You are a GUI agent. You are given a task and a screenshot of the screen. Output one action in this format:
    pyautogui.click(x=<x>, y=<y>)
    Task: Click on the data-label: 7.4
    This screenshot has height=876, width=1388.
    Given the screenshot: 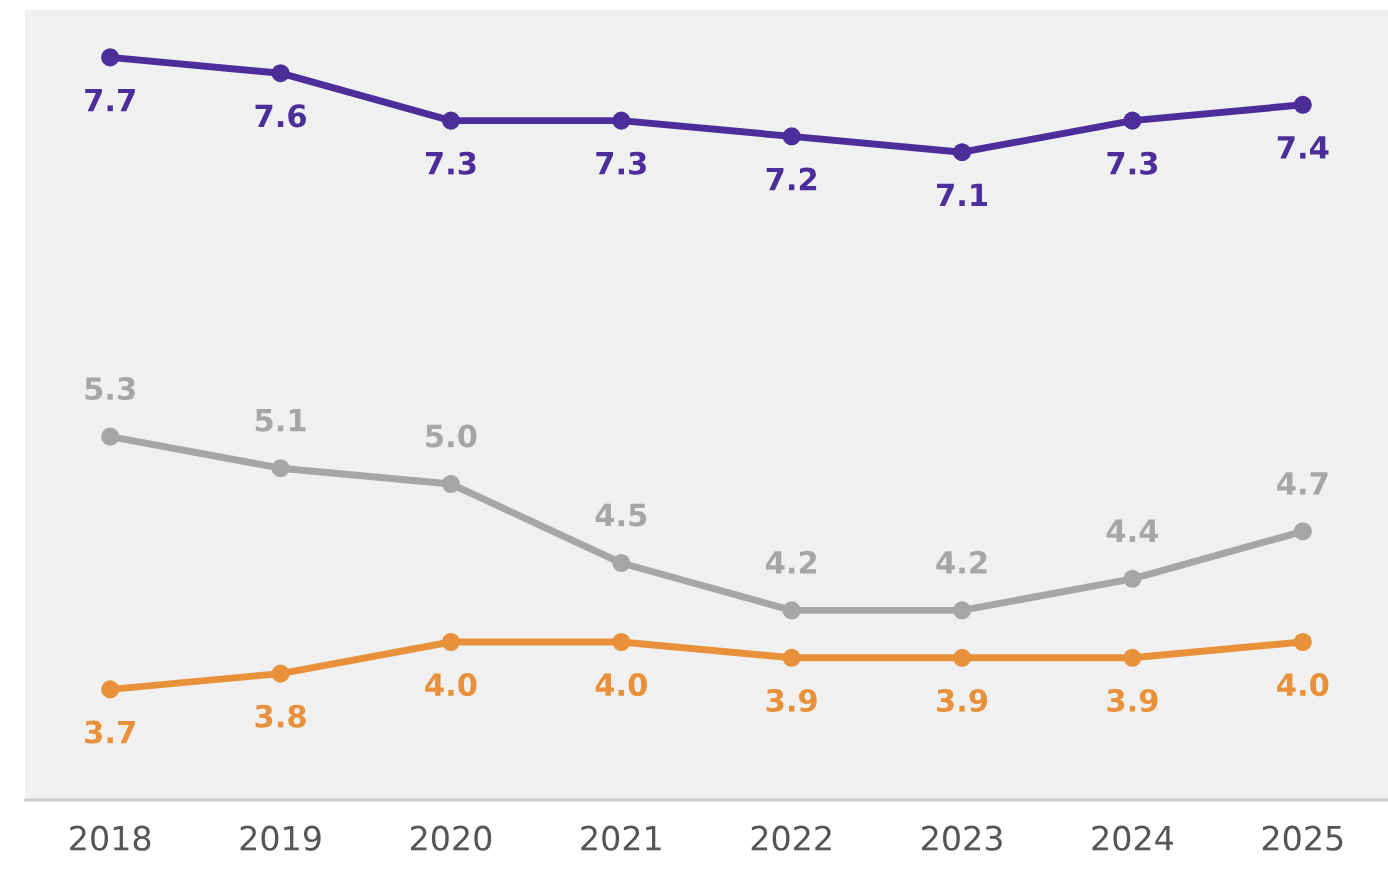 What is the action you would take?
    pyautogui.click(x=1303, y=147)
    